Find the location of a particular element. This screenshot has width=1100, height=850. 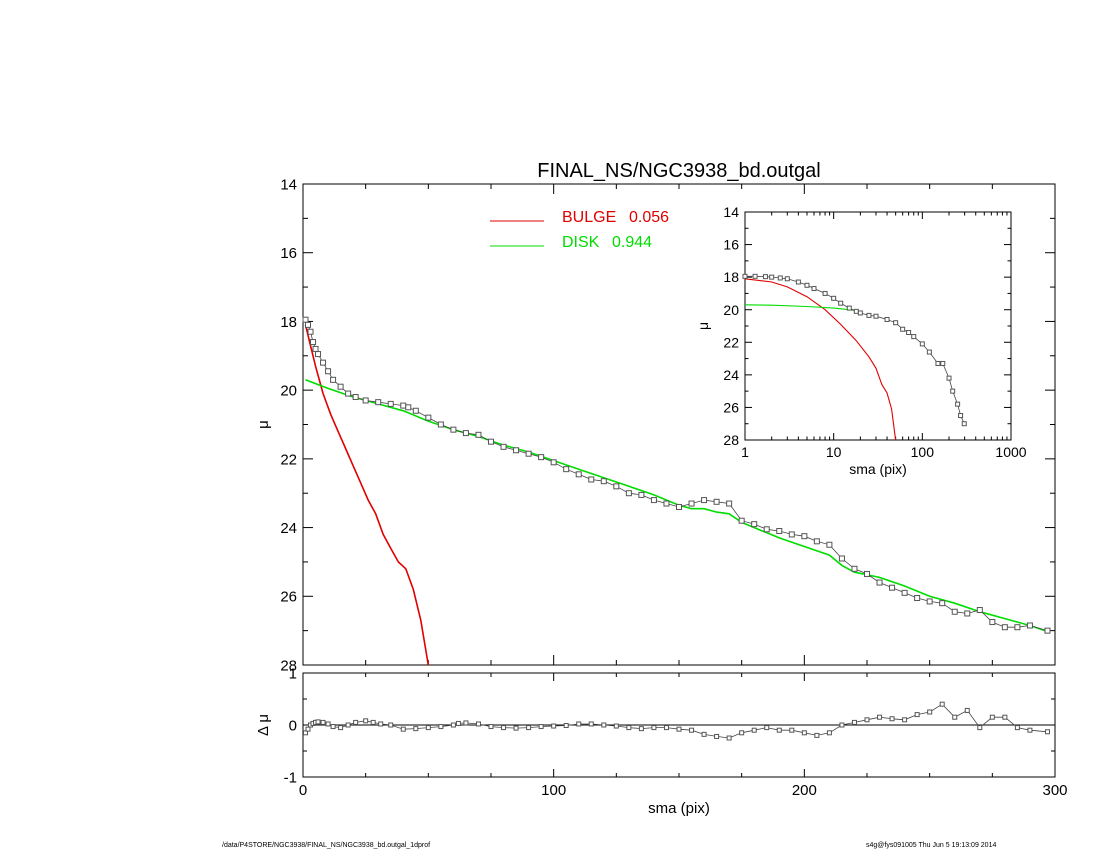

inset-ytick-label: 24 is located at coordinates (731, 375).